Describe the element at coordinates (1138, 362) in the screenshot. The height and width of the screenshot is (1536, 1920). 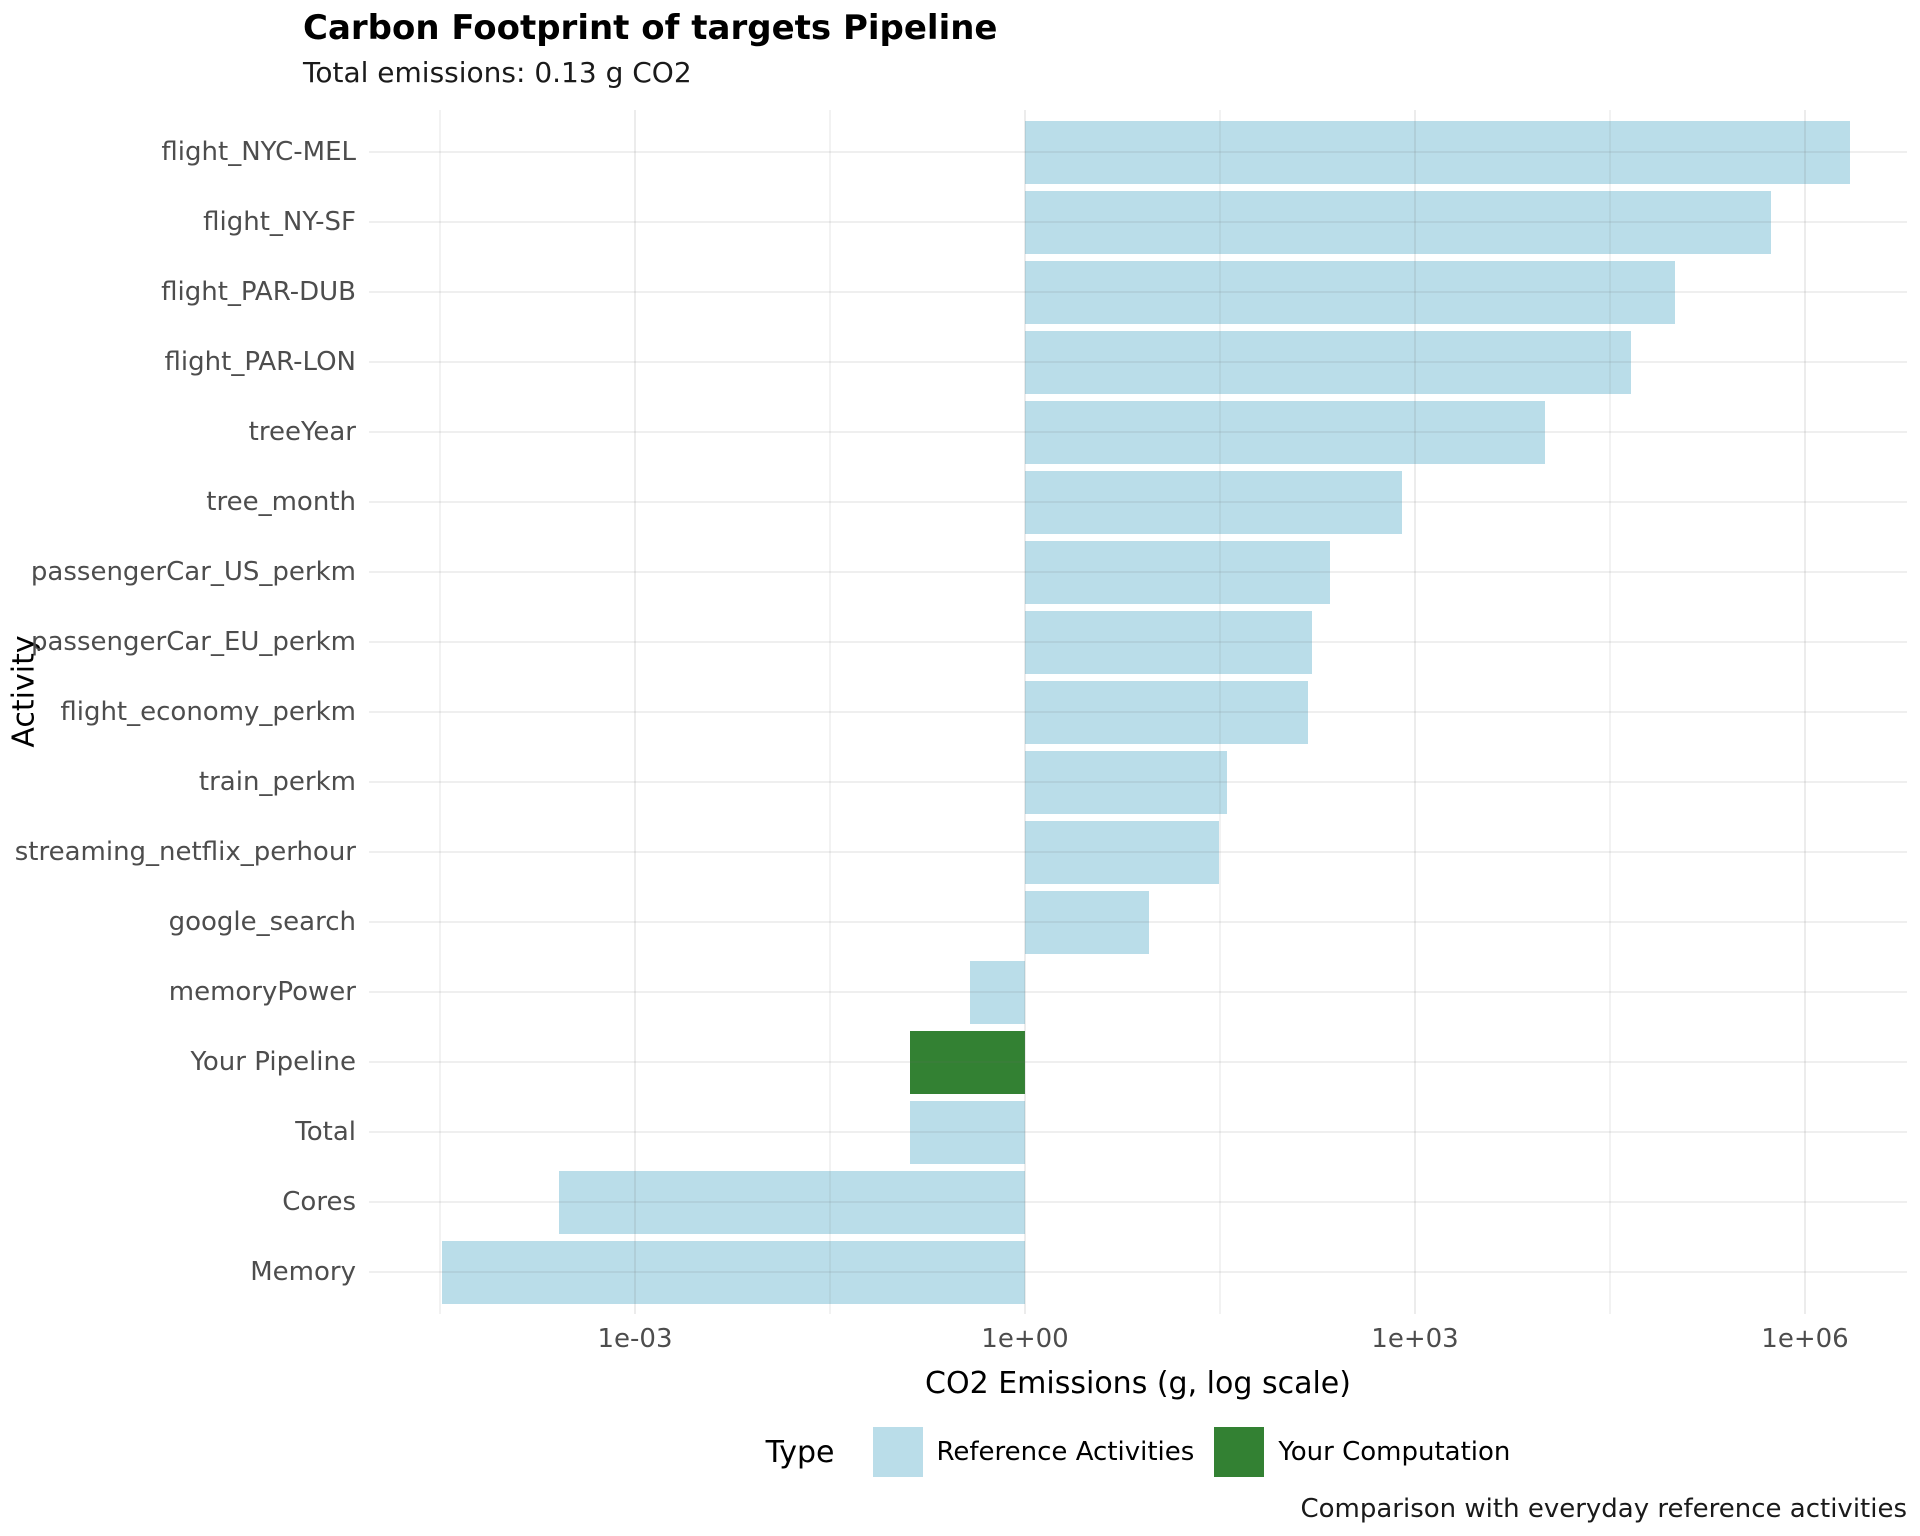
I see `gridline-row-flight_PAR-LON` at that location.